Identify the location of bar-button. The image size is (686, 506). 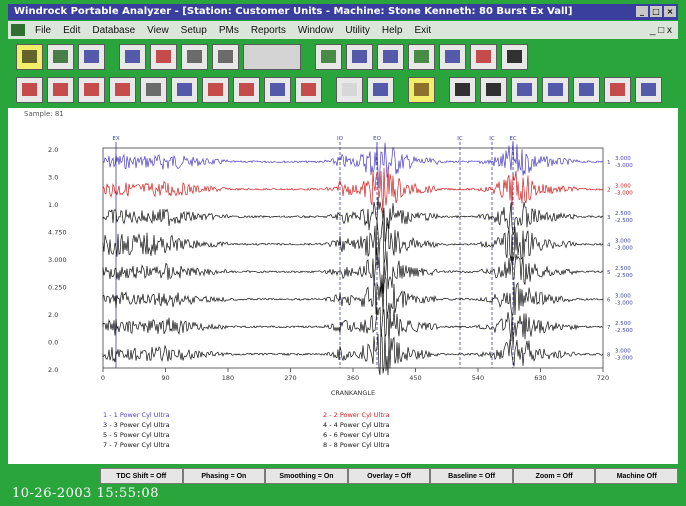
(184, 90).